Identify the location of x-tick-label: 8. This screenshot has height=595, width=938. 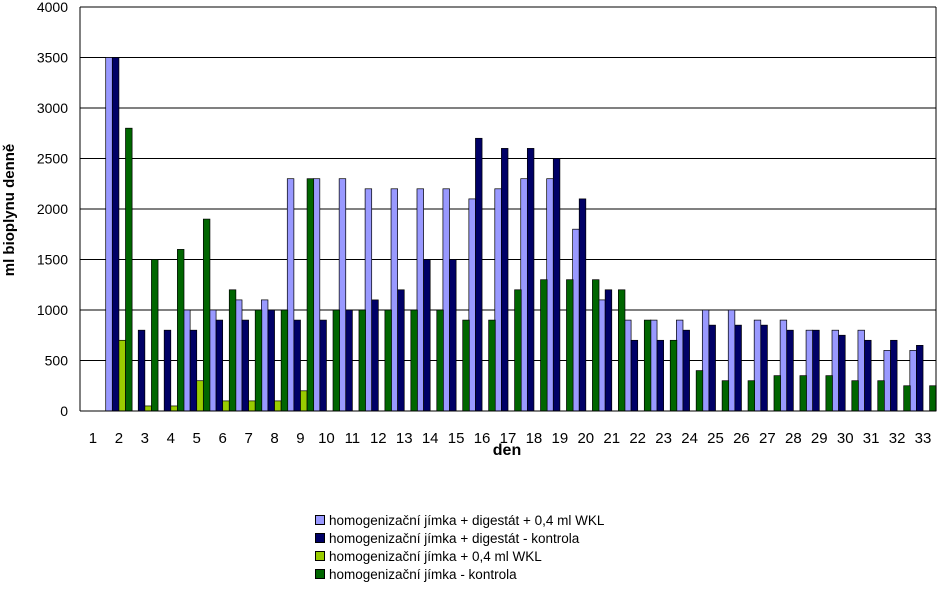
(274, 438).